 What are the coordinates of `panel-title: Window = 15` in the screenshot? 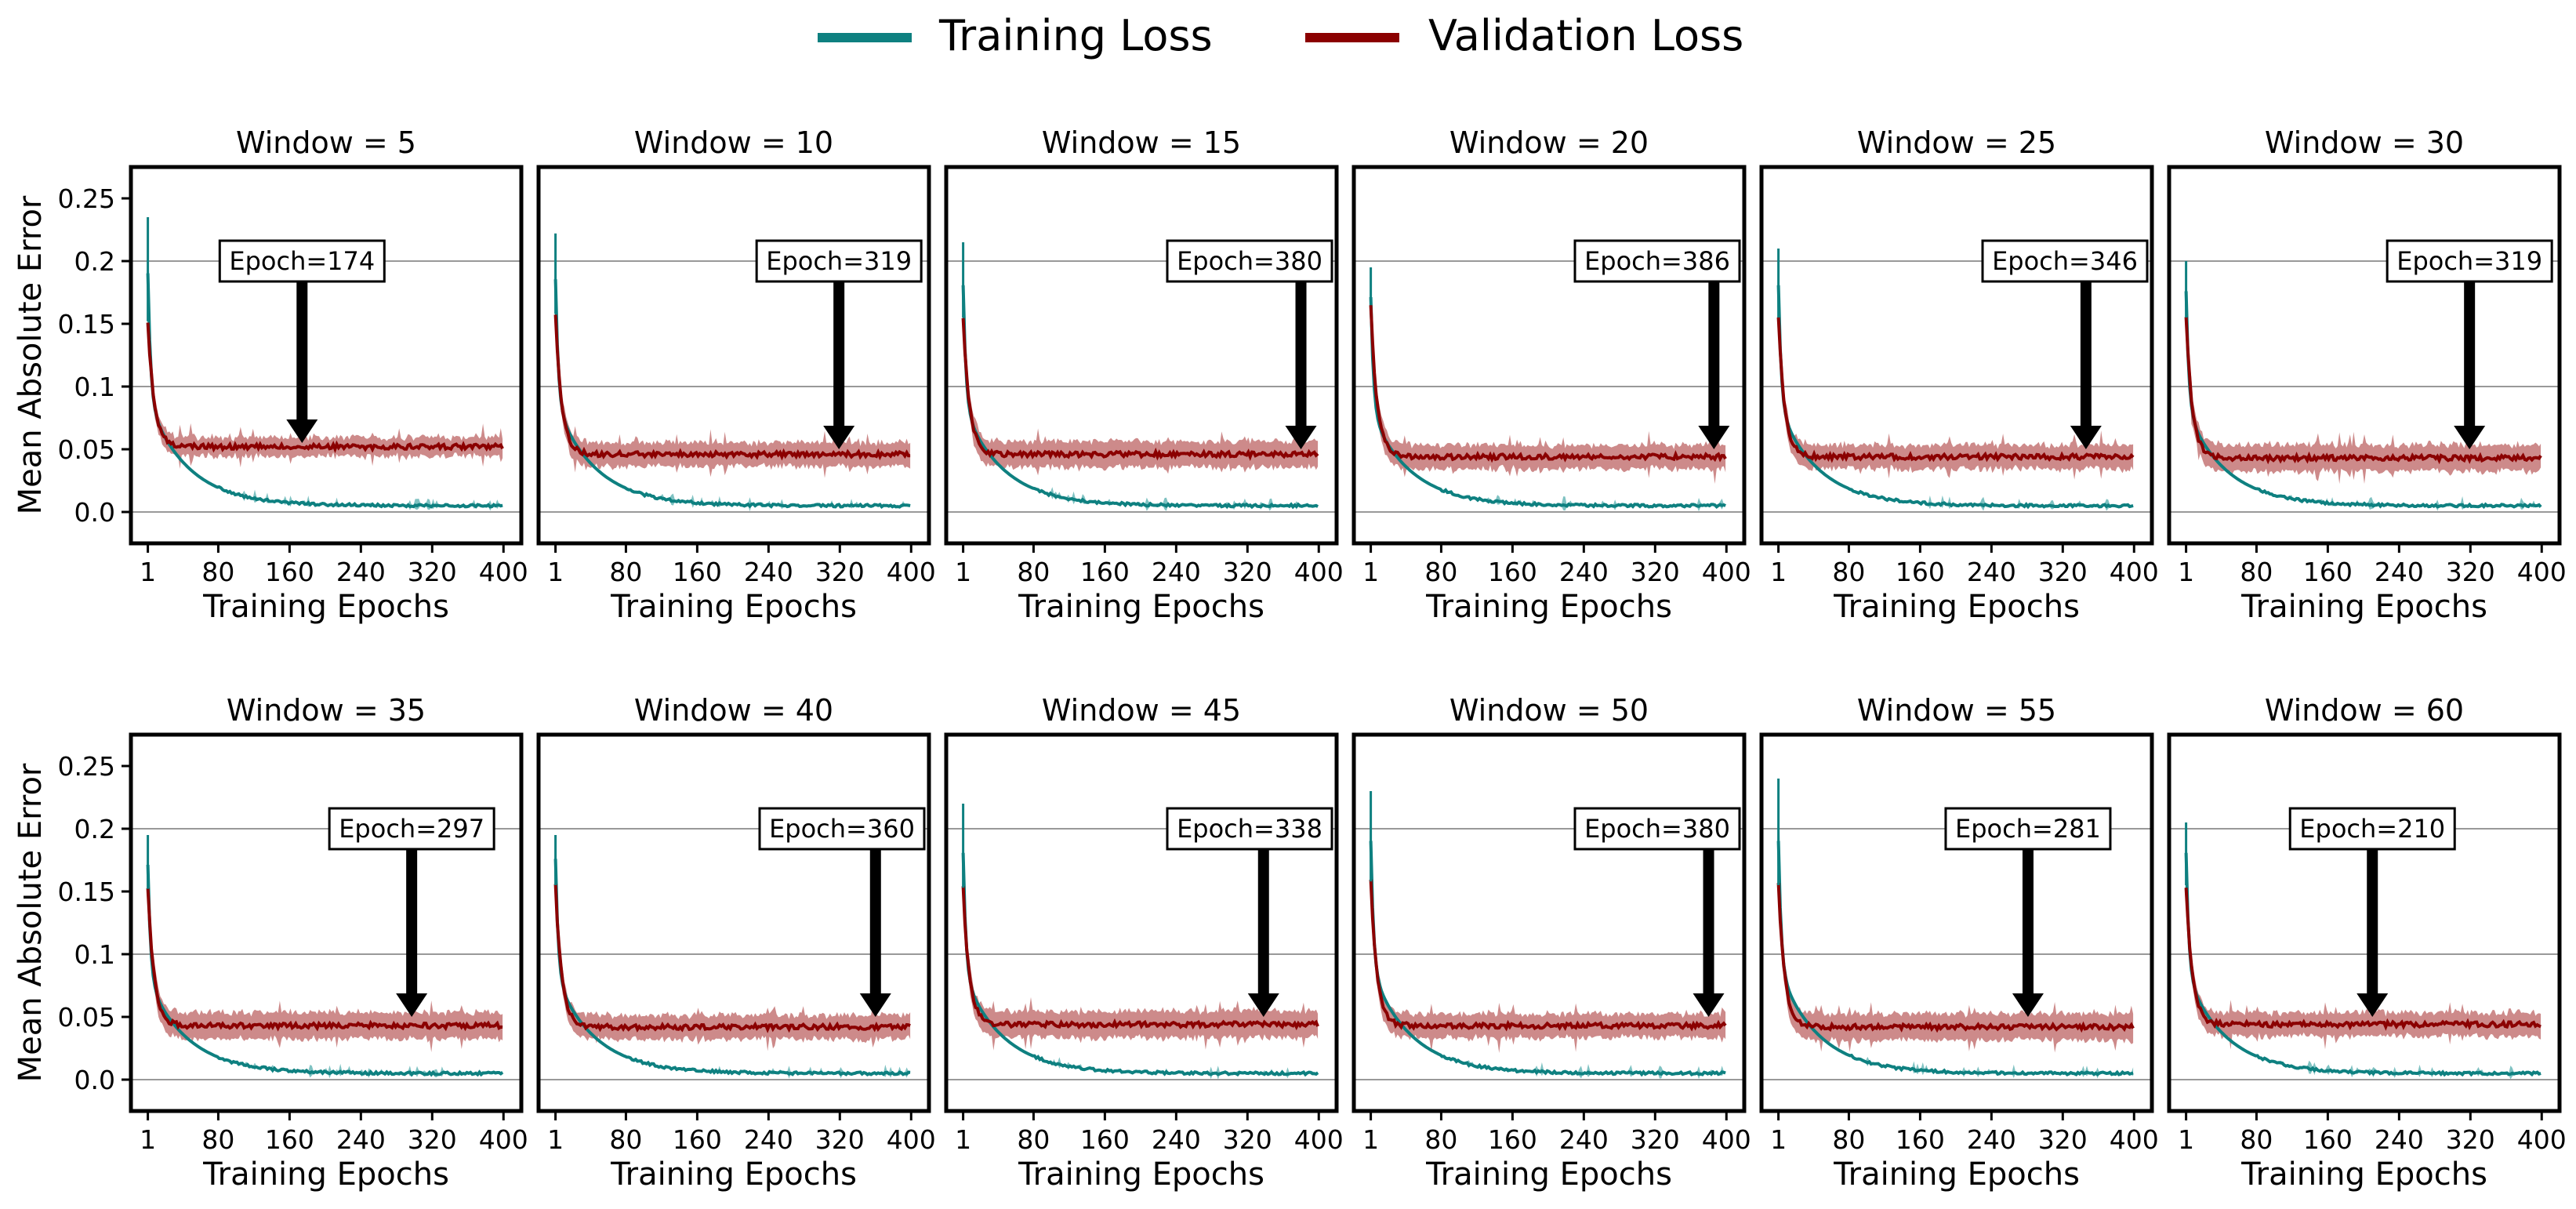 It's located at (1141, 142).